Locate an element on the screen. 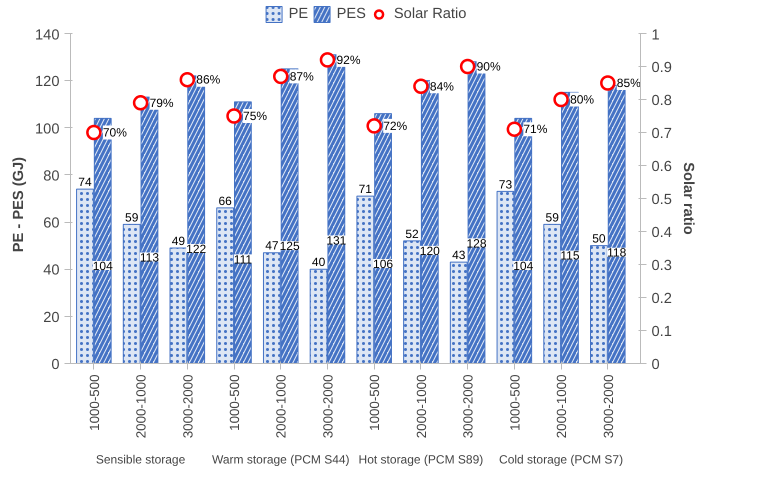  y2-tick-label: 0.9 is located at coordinates (662, 68).